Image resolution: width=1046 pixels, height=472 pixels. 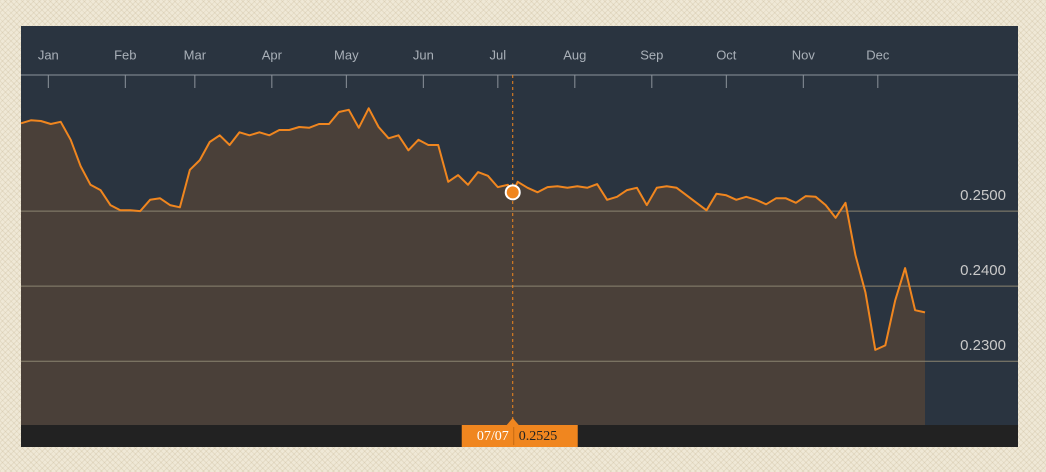 What do you see at coordinates (195, 54) in the screenshot?
I see `x-tick-label: Mar` at bounding box center [195, 54].